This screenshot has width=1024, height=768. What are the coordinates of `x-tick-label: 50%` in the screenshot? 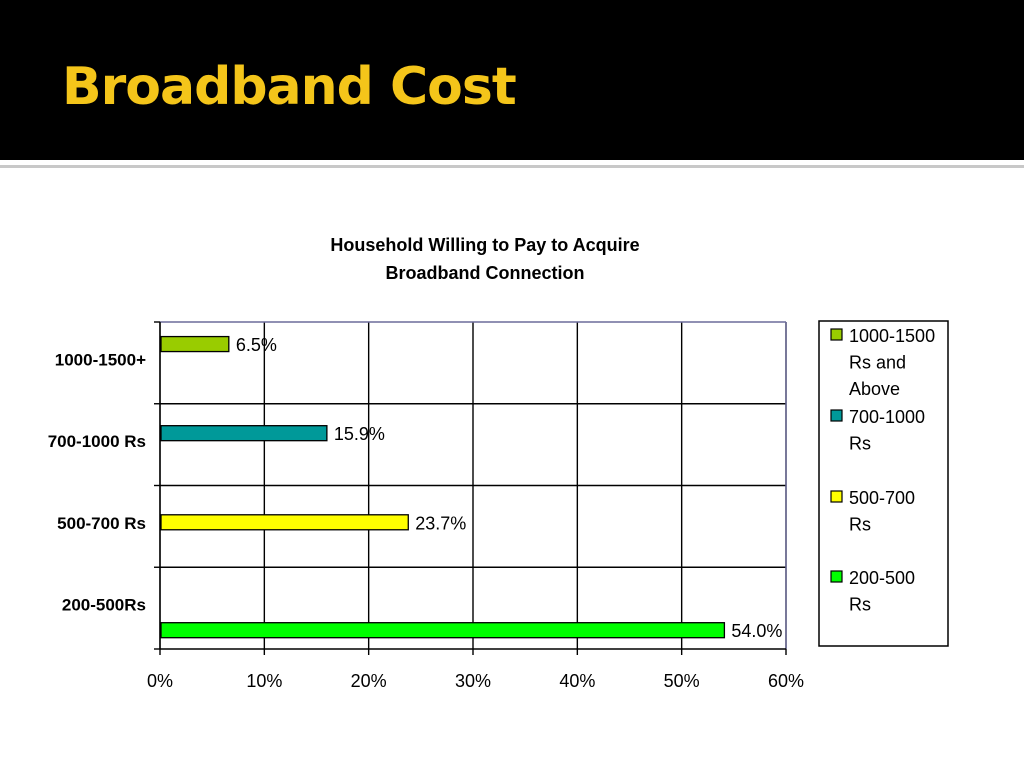 It's located at (682, 681).